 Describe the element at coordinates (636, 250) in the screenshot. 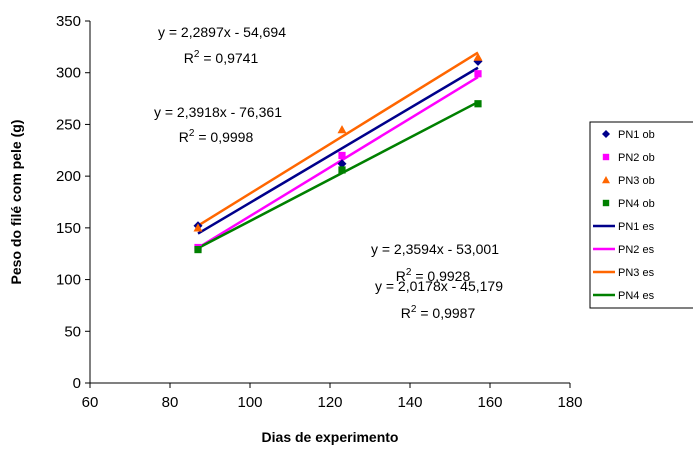

I see `legend-label: PN2 es` at that location.